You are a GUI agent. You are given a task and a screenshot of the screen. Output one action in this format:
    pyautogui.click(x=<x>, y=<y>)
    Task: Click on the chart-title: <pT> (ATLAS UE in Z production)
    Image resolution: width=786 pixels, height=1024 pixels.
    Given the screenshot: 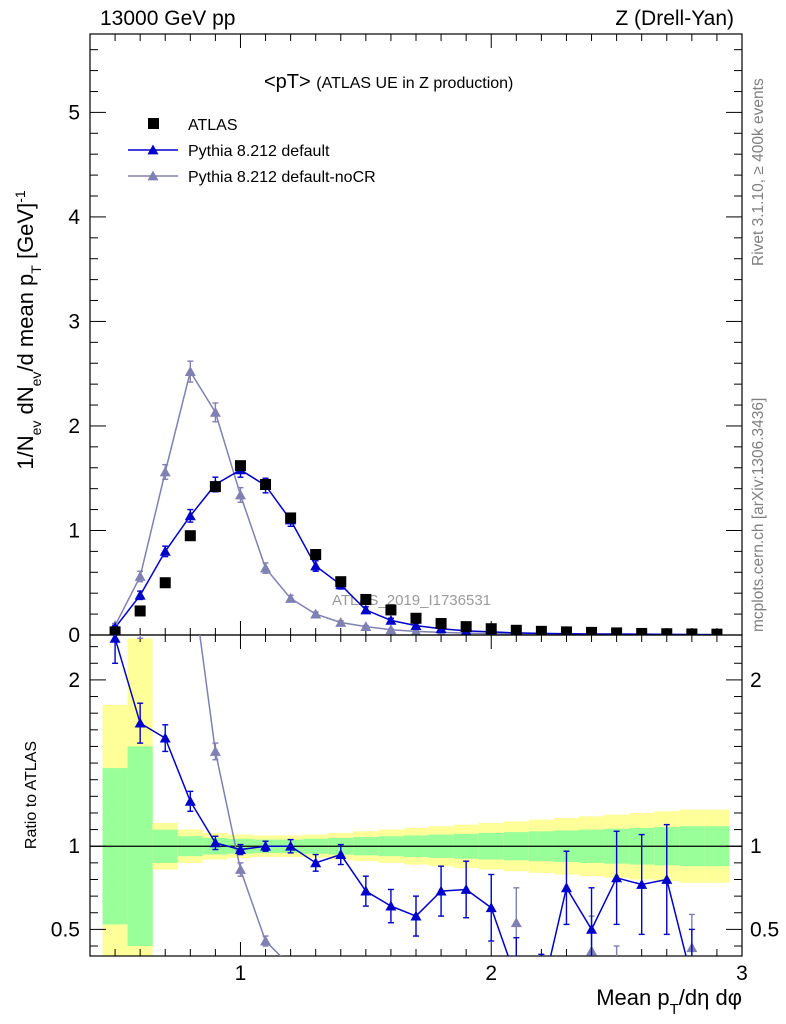 What is the action you would take?
    pyautogui.click(x=388, y=82)
    